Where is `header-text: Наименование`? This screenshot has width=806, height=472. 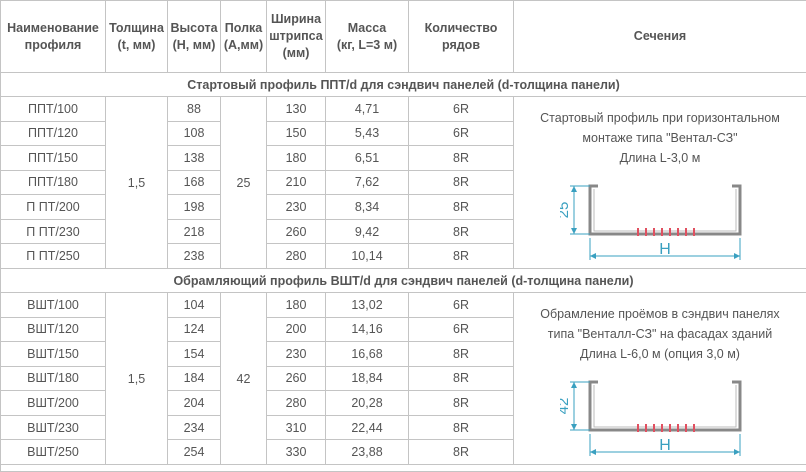 header-text: Наименование is located at coordinates (53, 28).